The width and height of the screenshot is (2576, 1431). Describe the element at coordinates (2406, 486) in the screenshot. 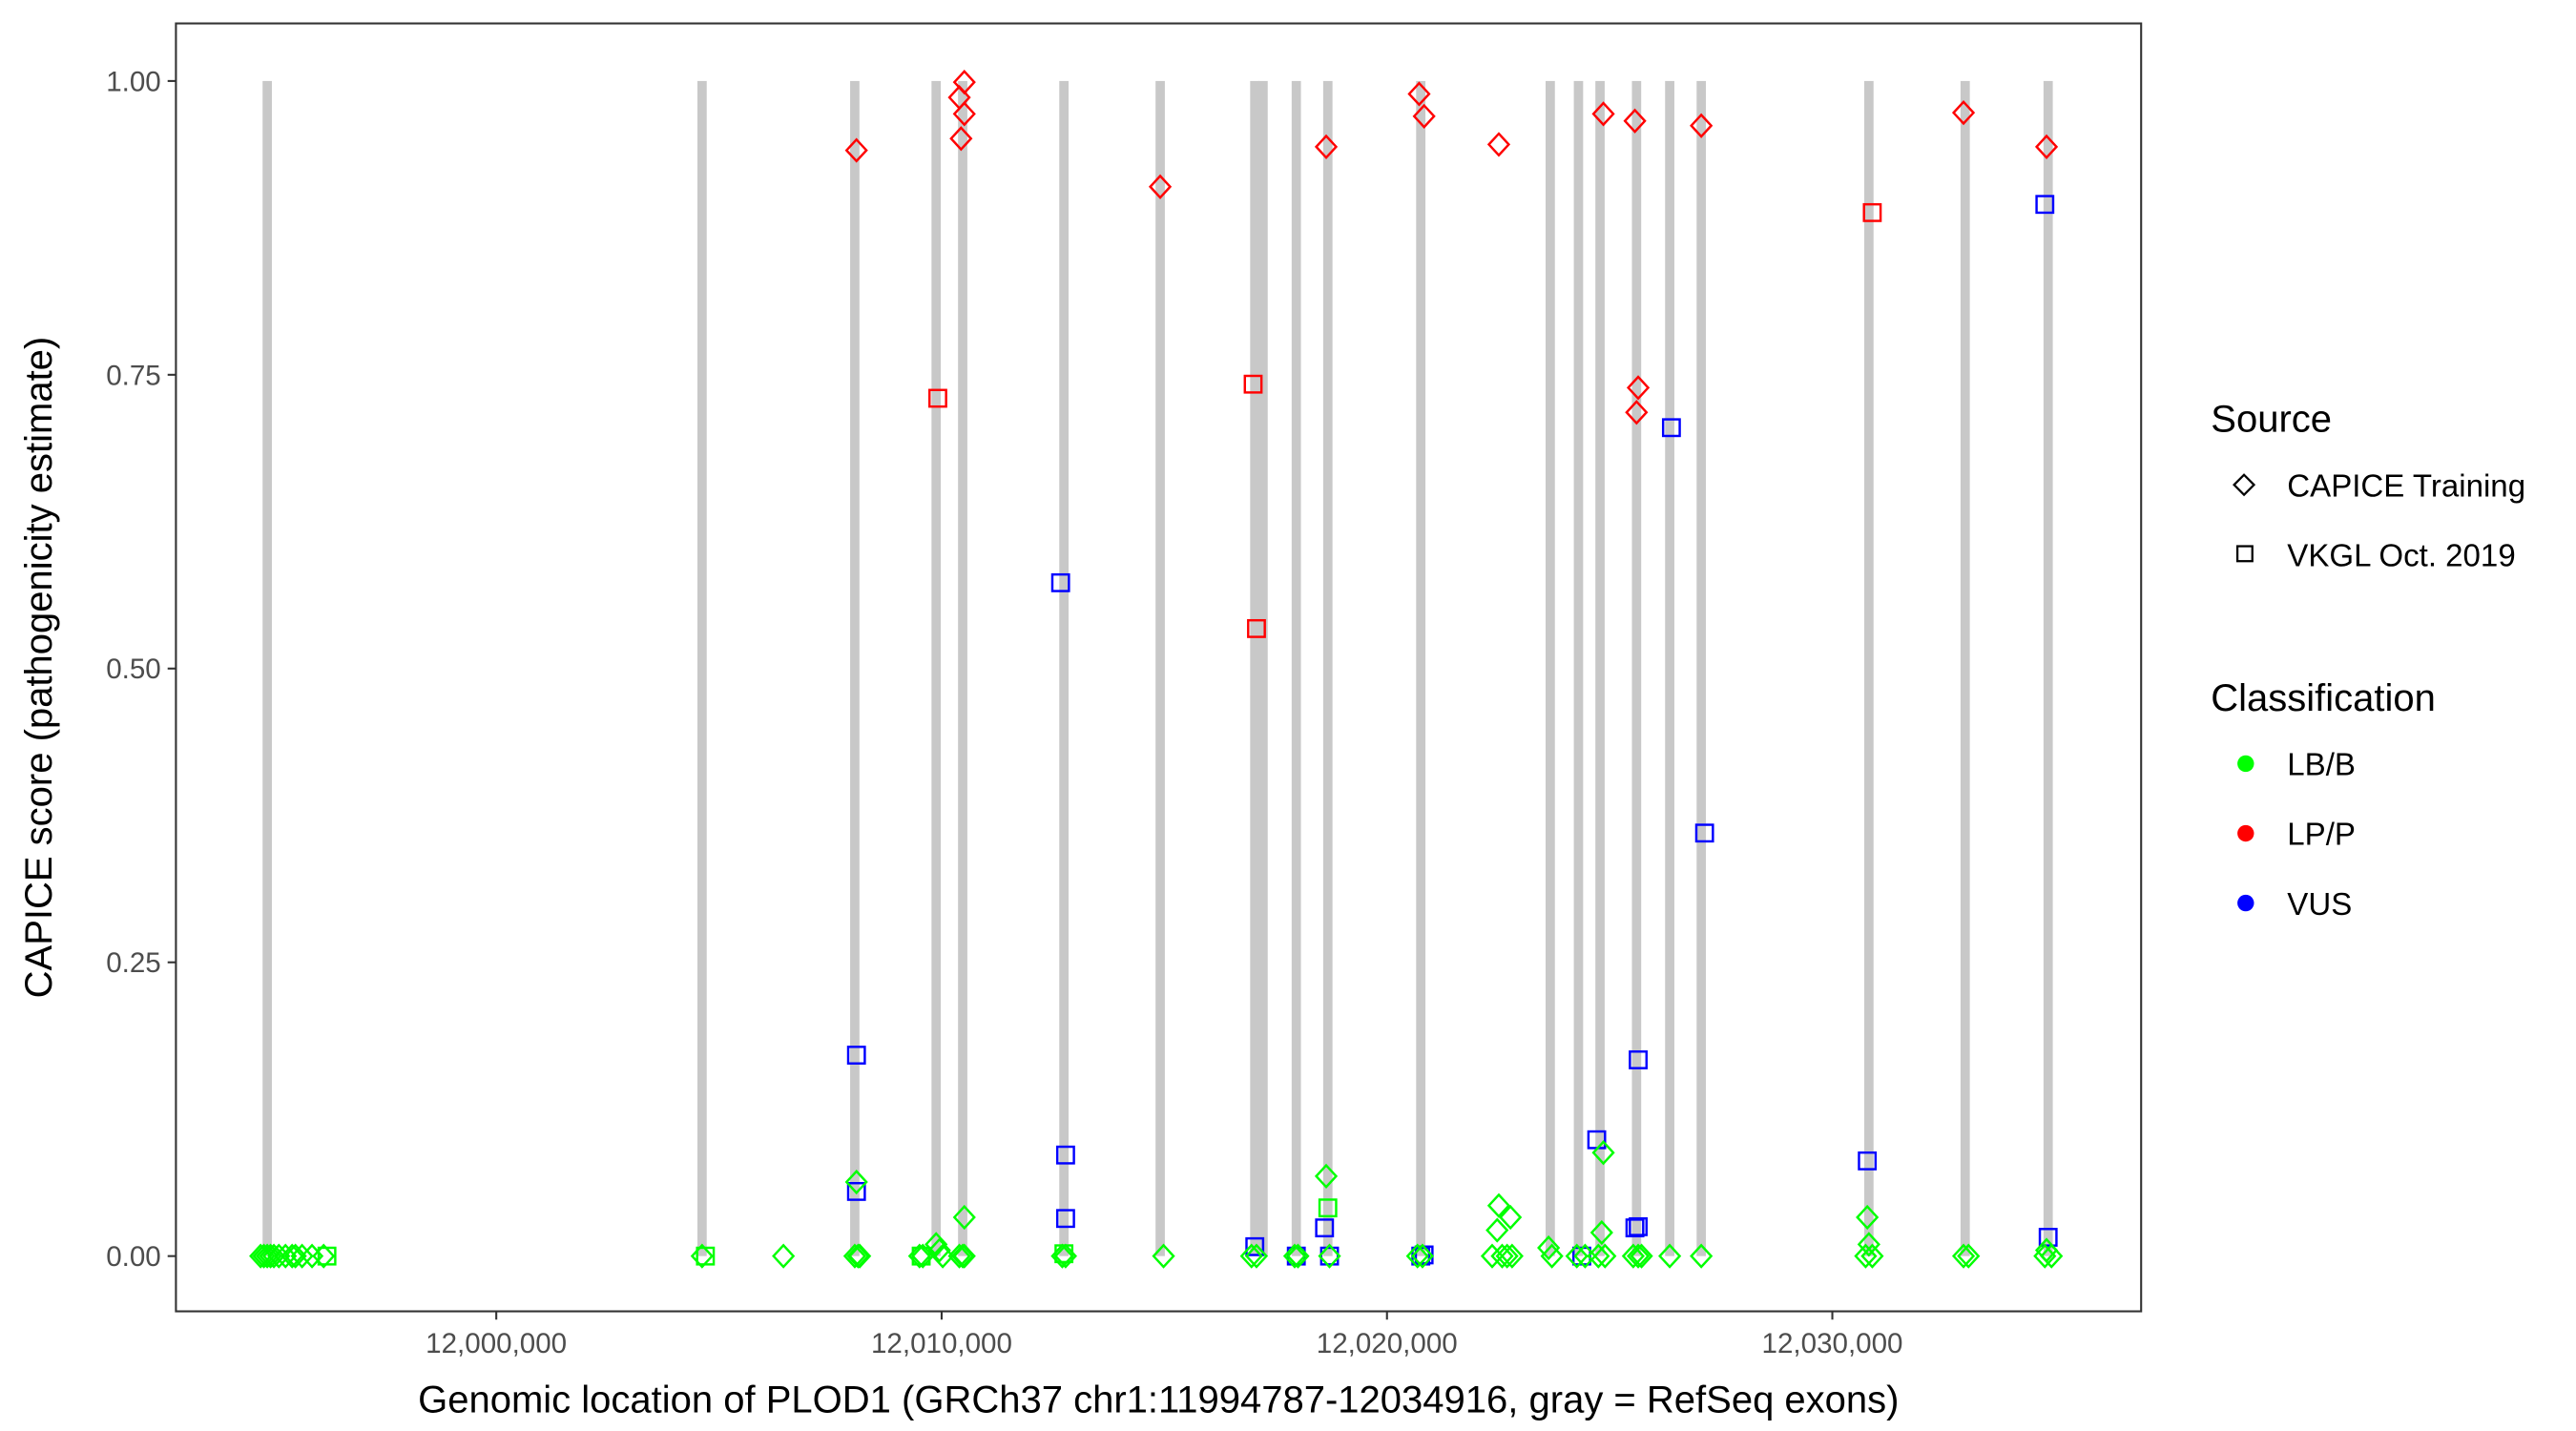

I see `legend-source-capice: CAPICE Training` at that location.